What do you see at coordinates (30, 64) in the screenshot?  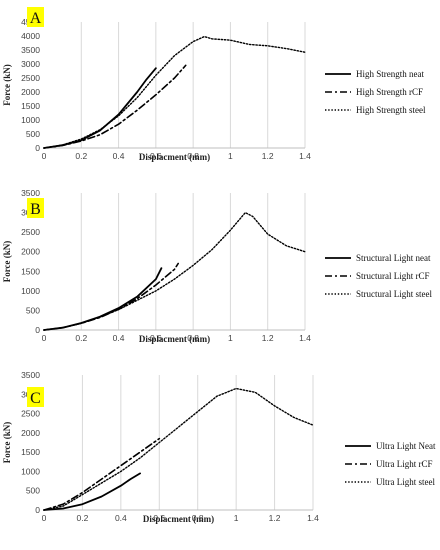 I see `y-tick-label: 3000` at bounding box center [30, 64].